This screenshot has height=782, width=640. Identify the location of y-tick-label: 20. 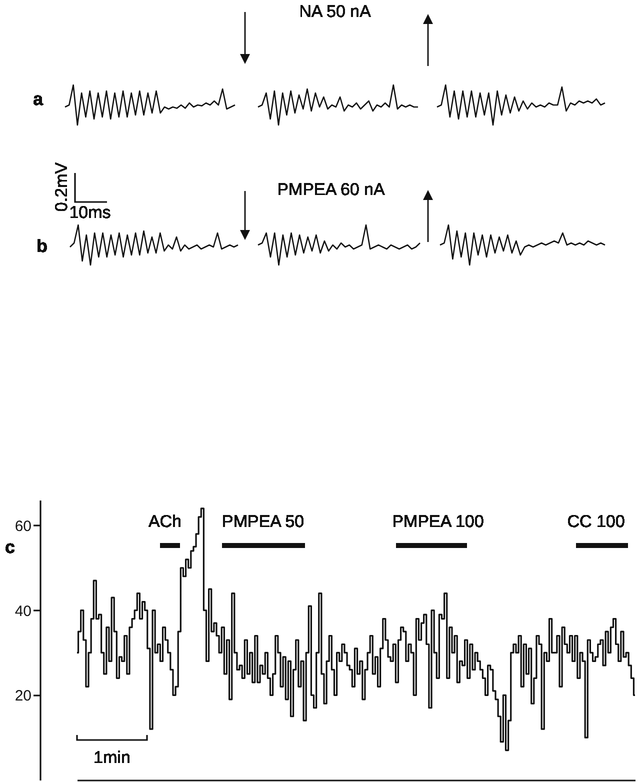
(23, 696).